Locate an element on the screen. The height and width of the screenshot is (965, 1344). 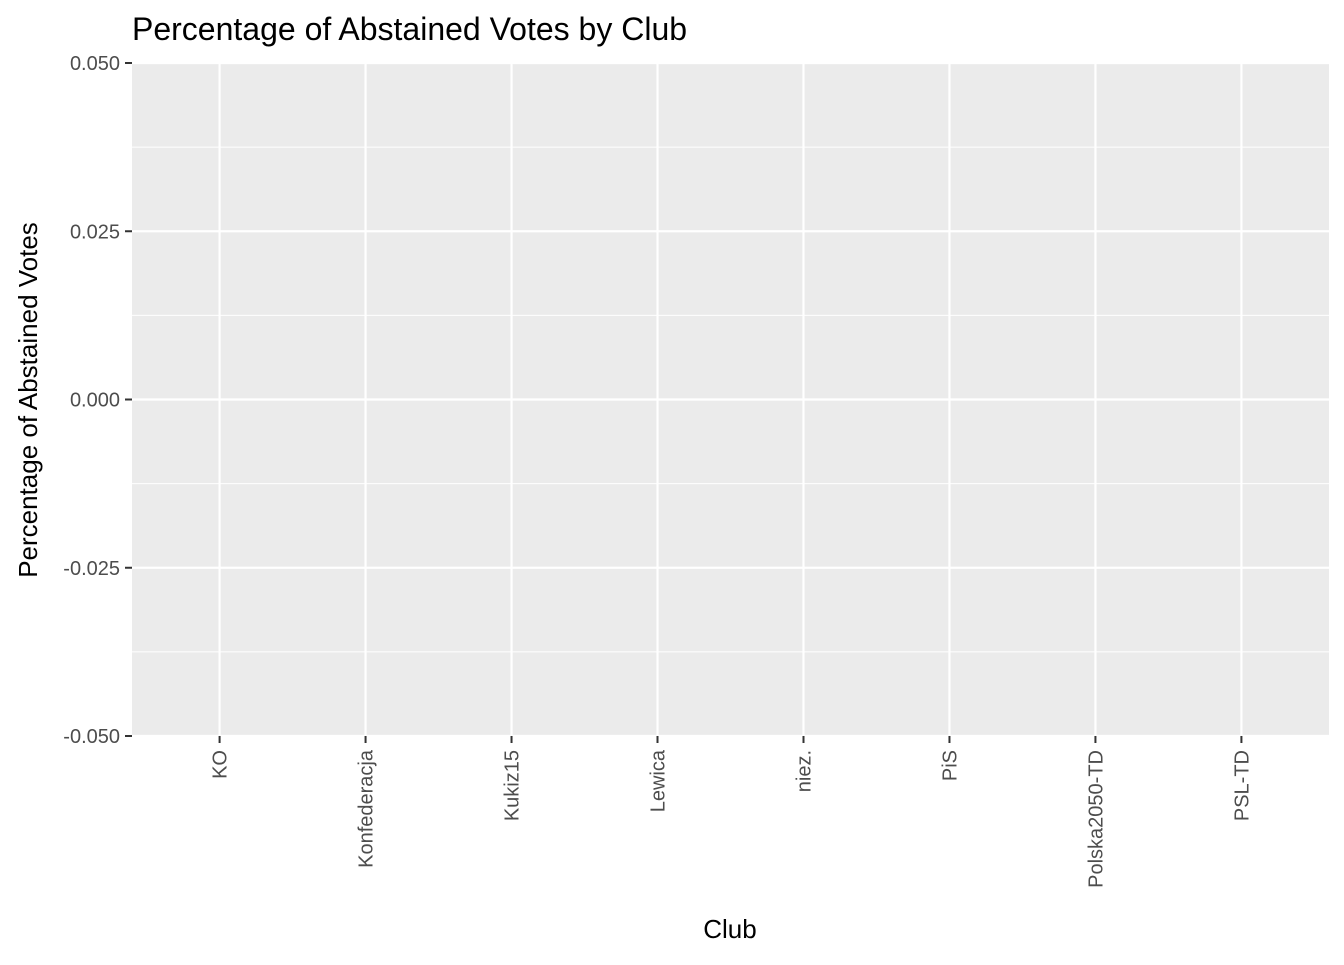
y-tick-label: -0.025 is located at coordinates (91, 569).